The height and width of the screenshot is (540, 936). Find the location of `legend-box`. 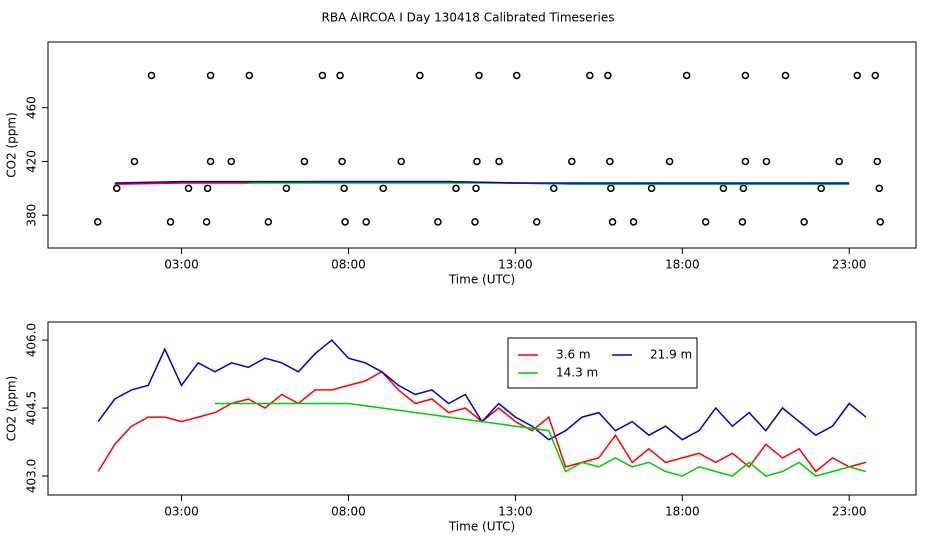

legend-box is located at coordinates (602, 363).